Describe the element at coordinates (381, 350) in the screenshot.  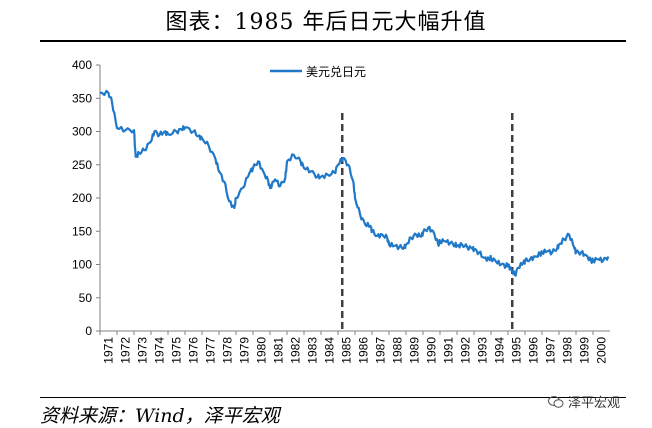
I see `x-tick-label: 1987` at that location.